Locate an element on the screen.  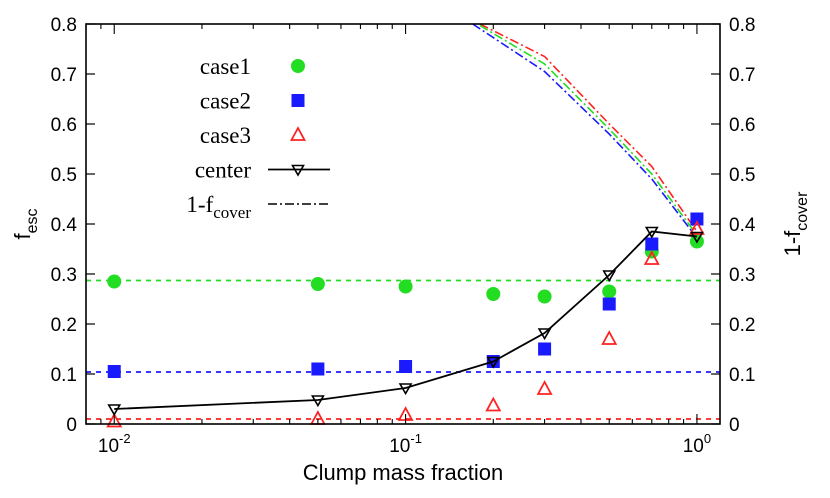
y2tick-label: 0 is located at coordinates (734, 425).